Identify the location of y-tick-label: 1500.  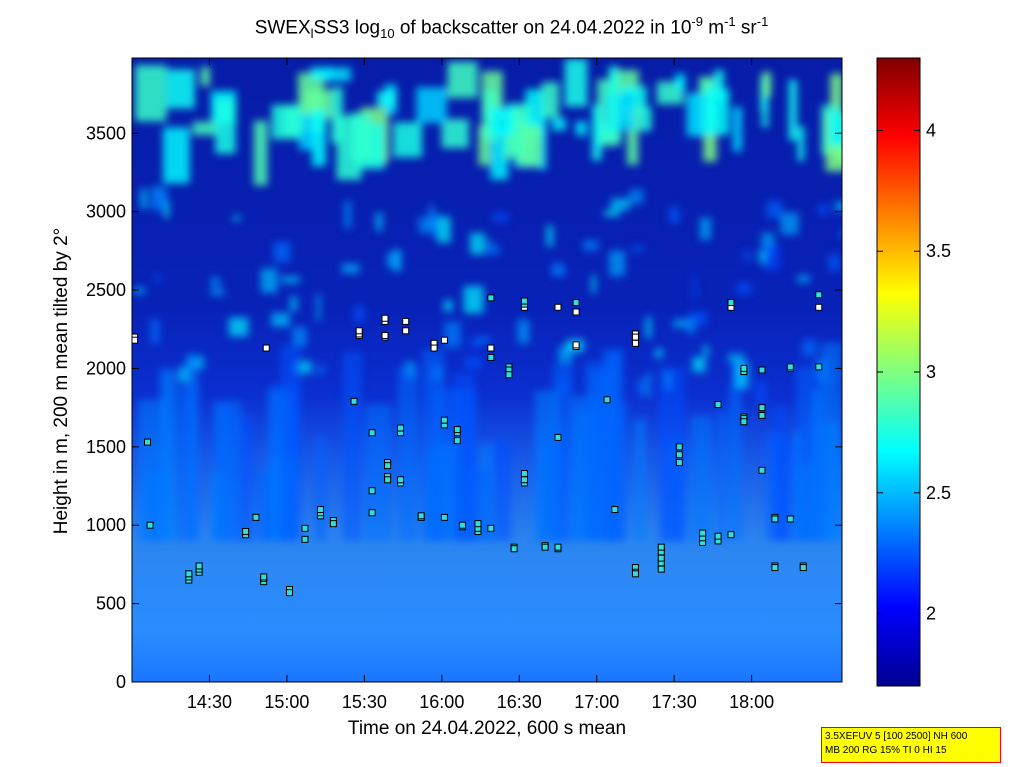
(106, 447).